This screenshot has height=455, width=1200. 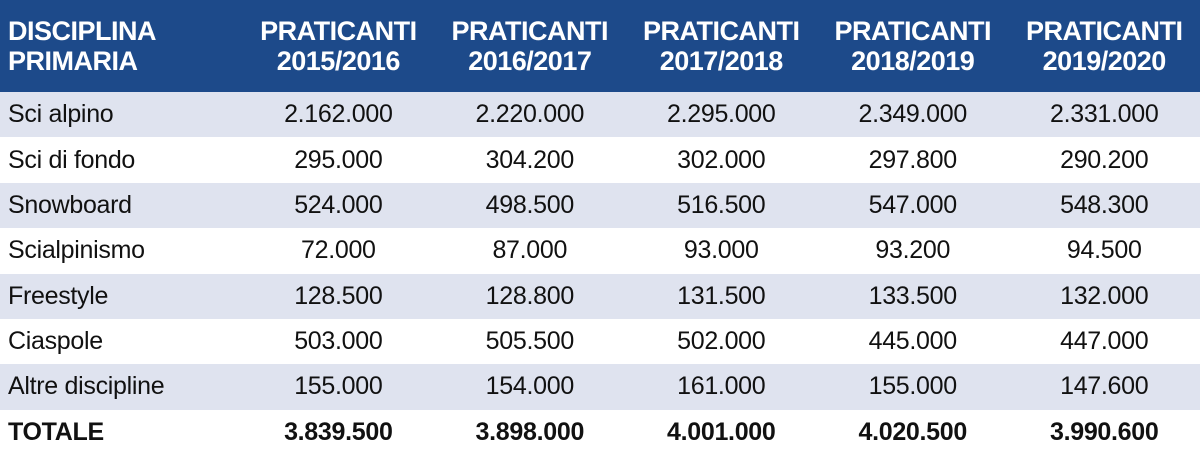 I want to click on table-row-2-value-5: 290.200, so click(x=1104, y=159).